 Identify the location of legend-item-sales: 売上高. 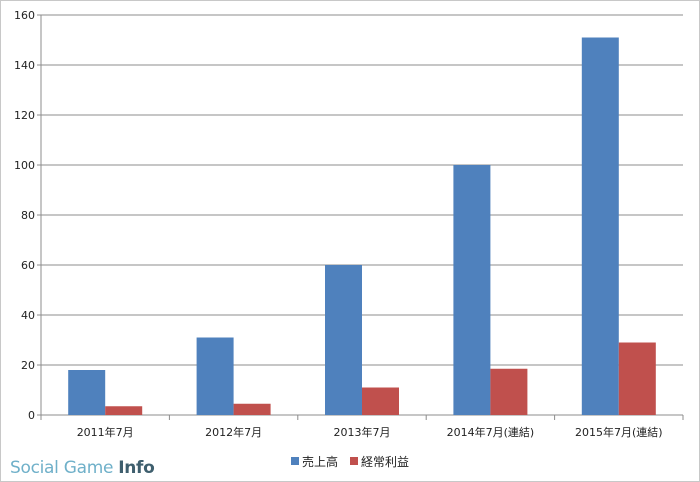
(314, 461).